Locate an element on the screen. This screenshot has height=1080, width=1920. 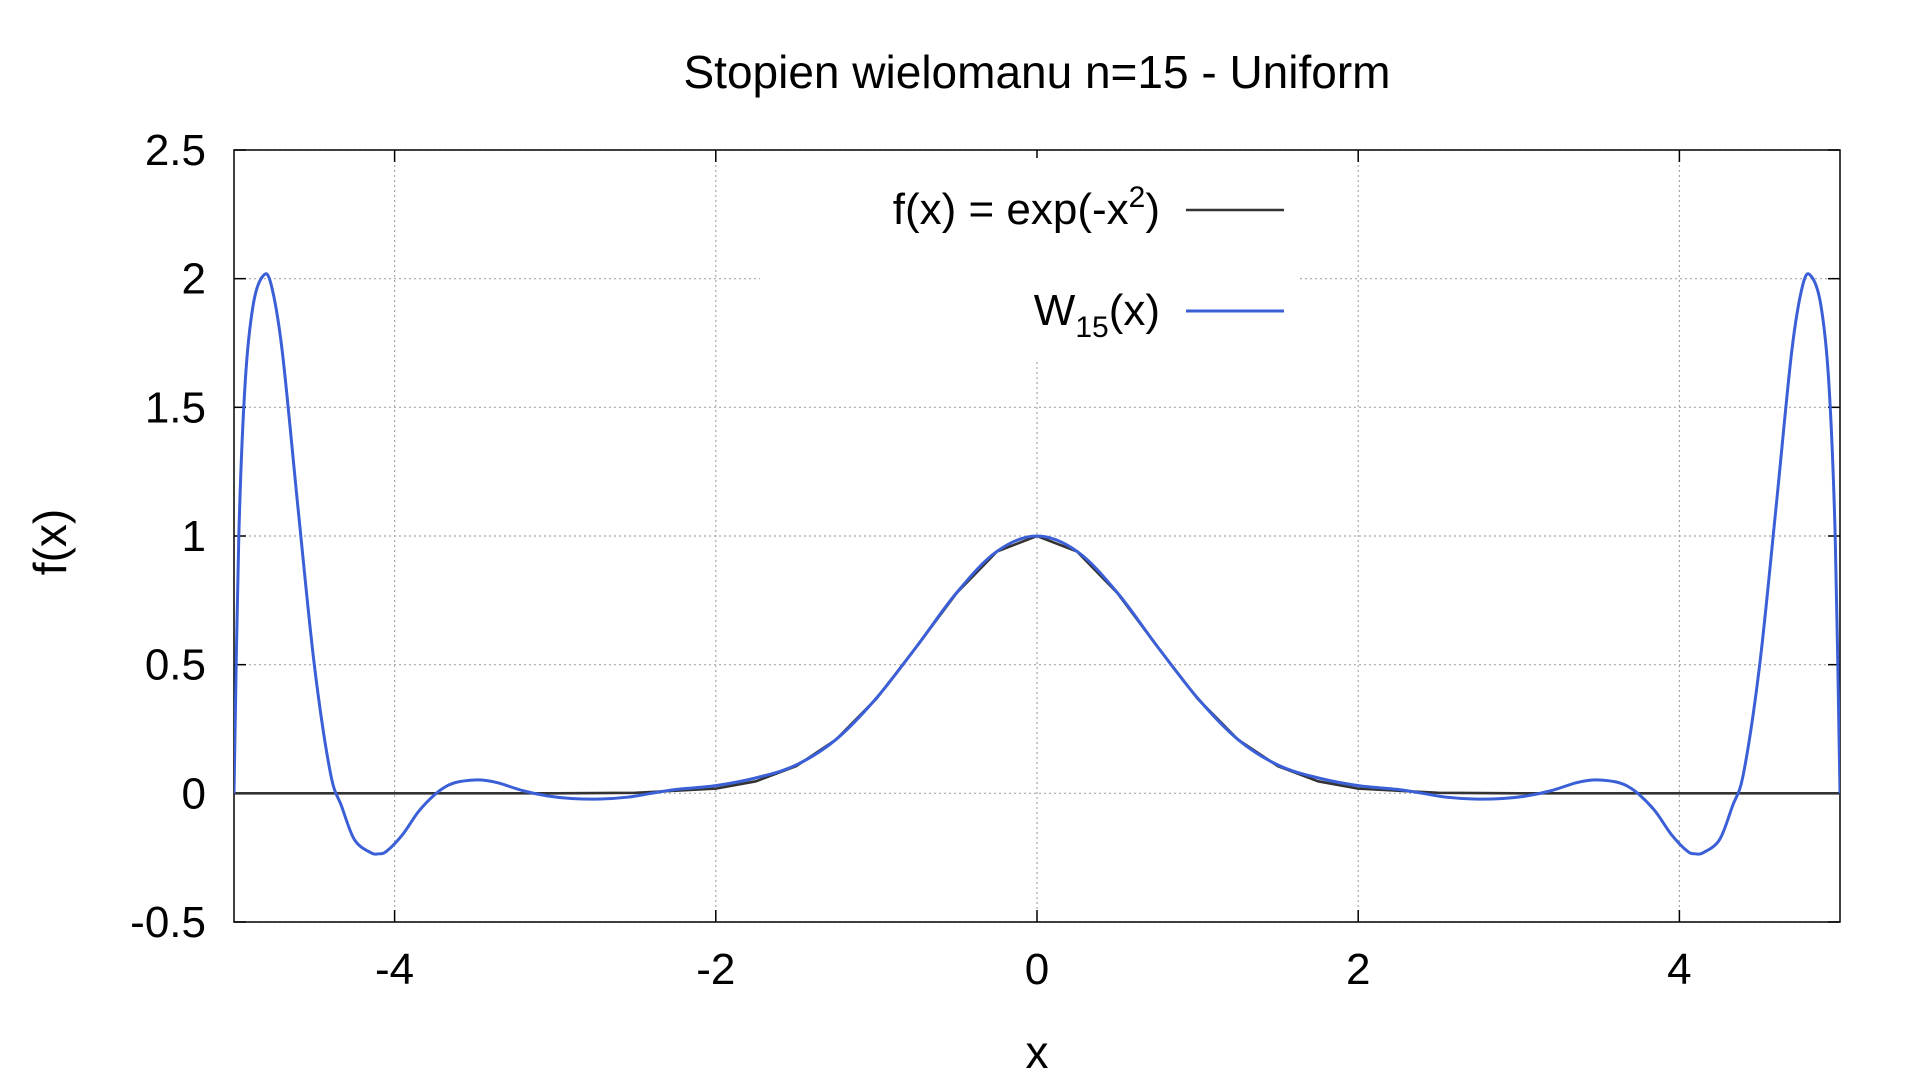
legend-label-w15: W15(x) is located at coordinates (1097, 315).